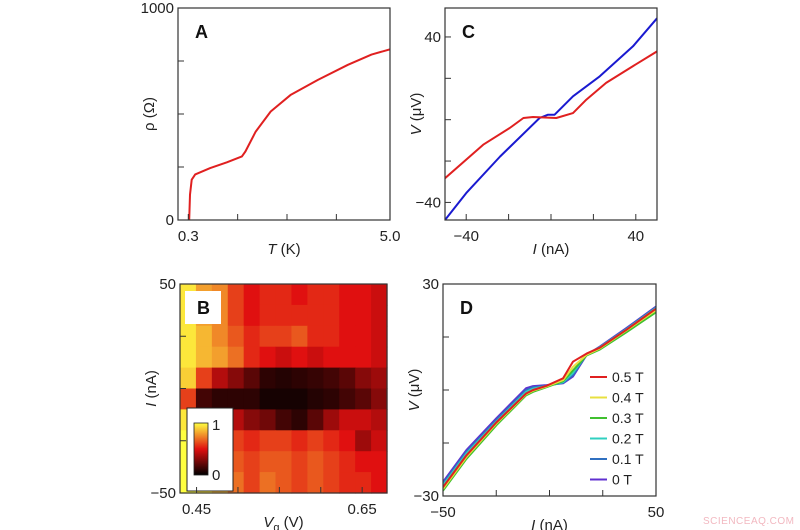  What do you see at coordinates (188, 236) in the screenshot?
I see `x-tick-label: 0.3` at bounding box center [188, 236].